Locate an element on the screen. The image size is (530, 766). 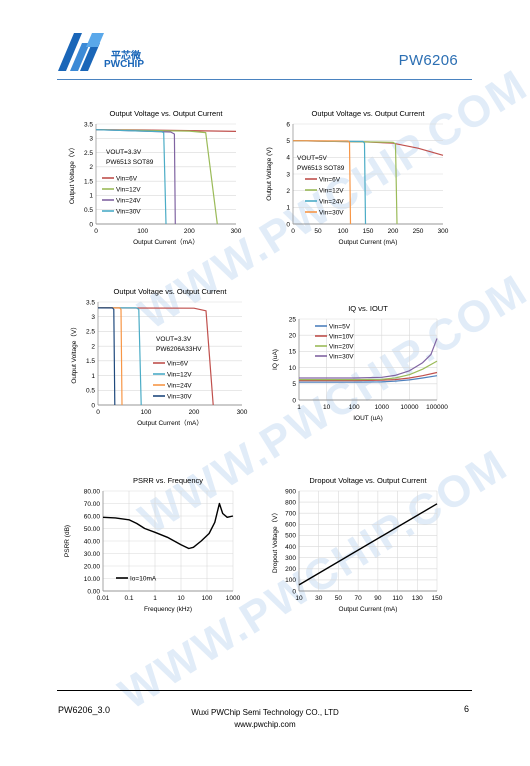
x-tick-label: 130 is located at coordinates (417, 598).